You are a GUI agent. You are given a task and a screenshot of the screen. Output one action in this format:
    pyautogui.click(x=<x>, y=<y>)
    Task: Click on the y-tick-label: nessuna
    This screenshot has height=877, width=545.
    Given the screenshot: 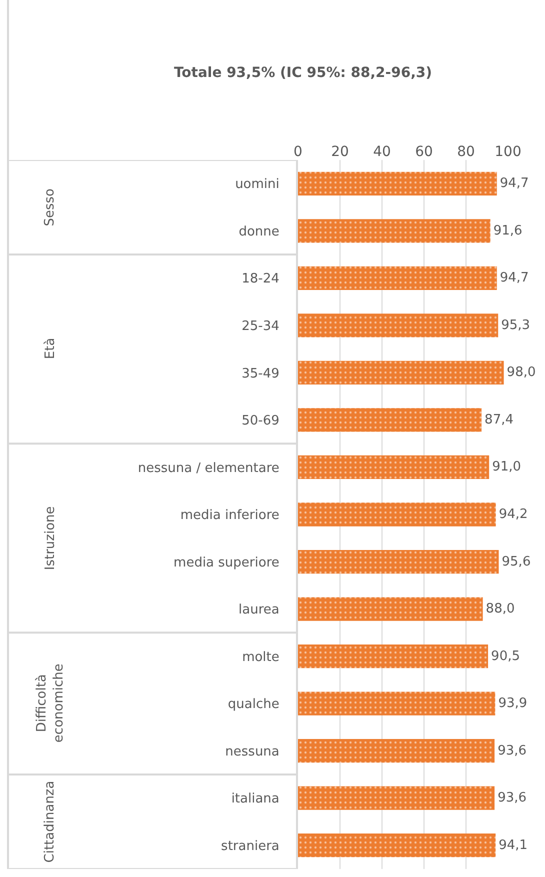 What is the action you would take?
    pyautogui.click(x=252, y=752)
    